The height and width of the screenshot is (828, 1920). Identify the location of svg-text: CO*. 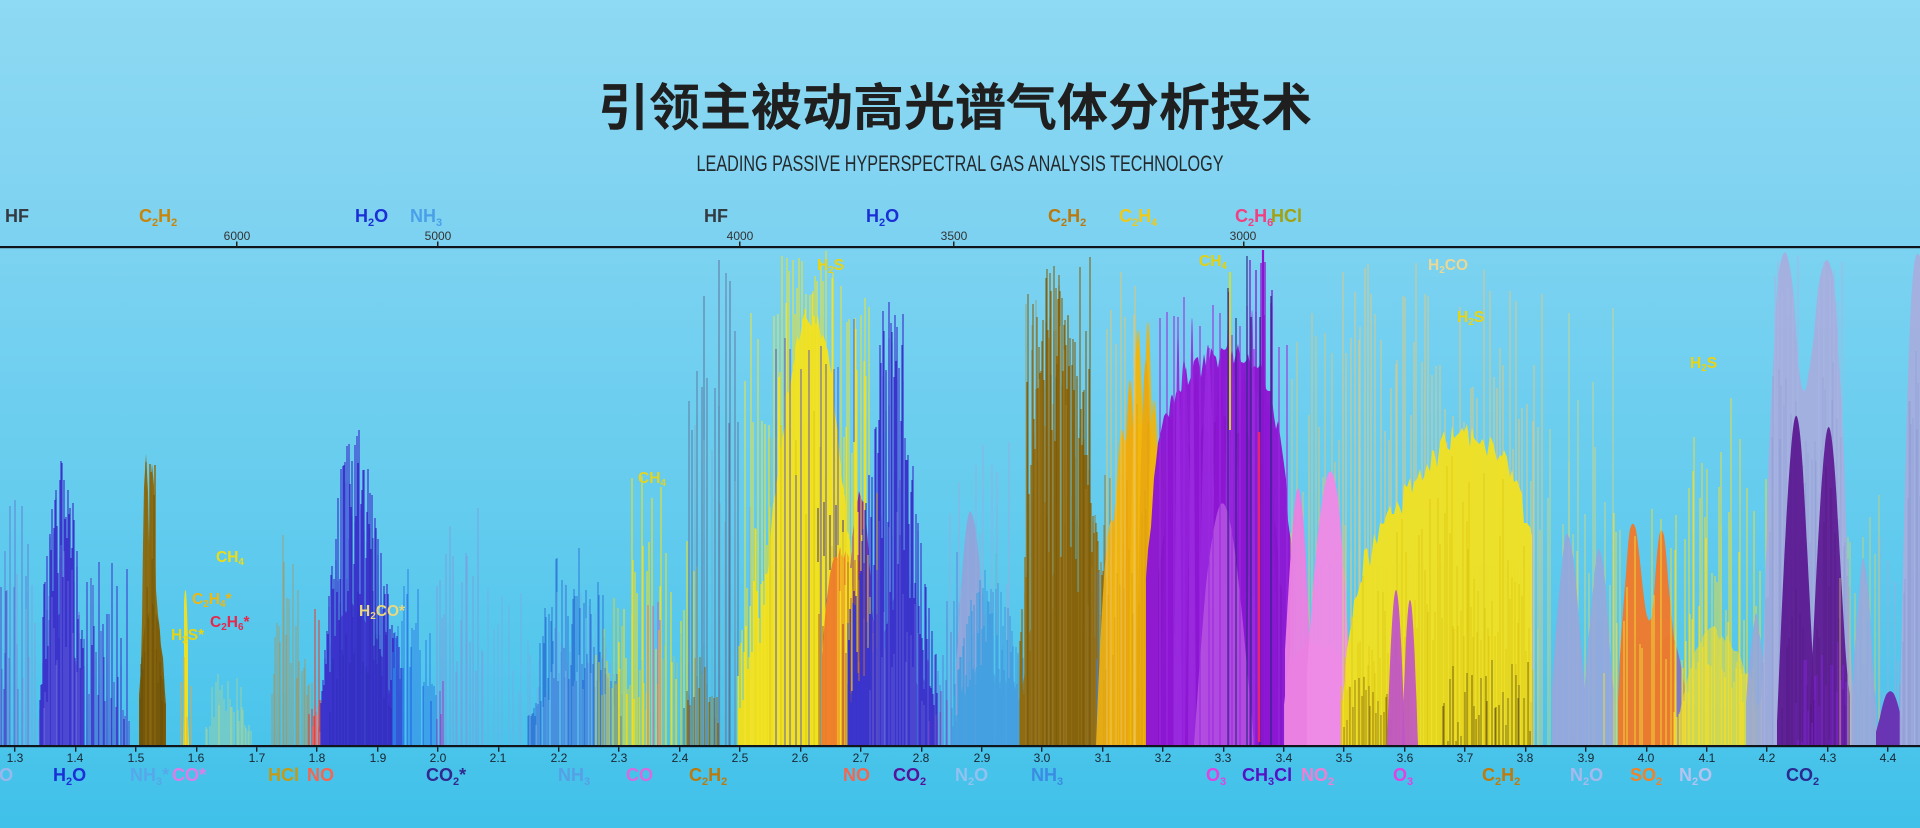
(189, 775).